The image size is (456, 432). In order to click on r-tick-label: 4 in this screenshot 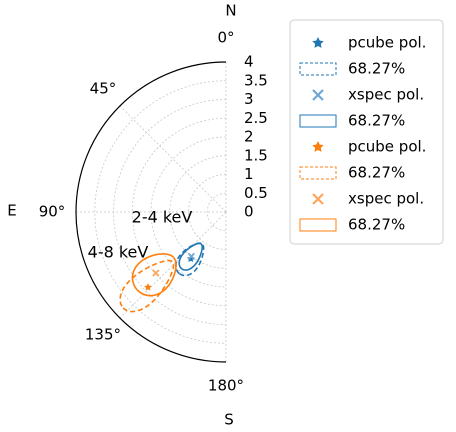, I will do `click(249, 62)`.